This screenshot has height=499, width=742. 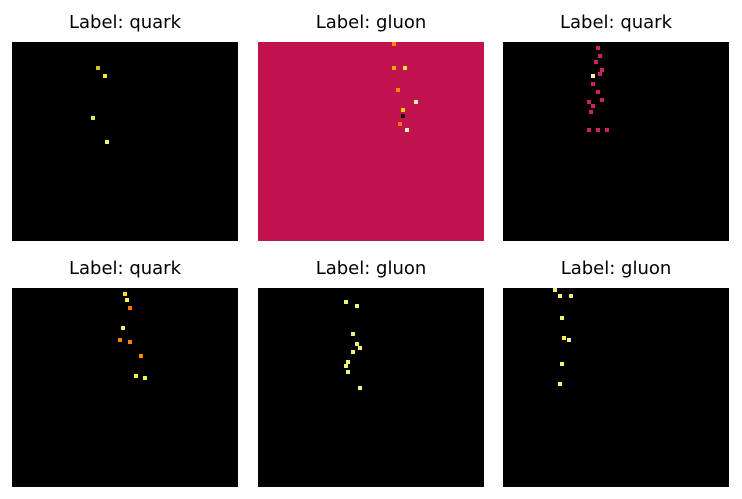 I want to click on panel-5: Label: gluon, so click(x=371, y=373).